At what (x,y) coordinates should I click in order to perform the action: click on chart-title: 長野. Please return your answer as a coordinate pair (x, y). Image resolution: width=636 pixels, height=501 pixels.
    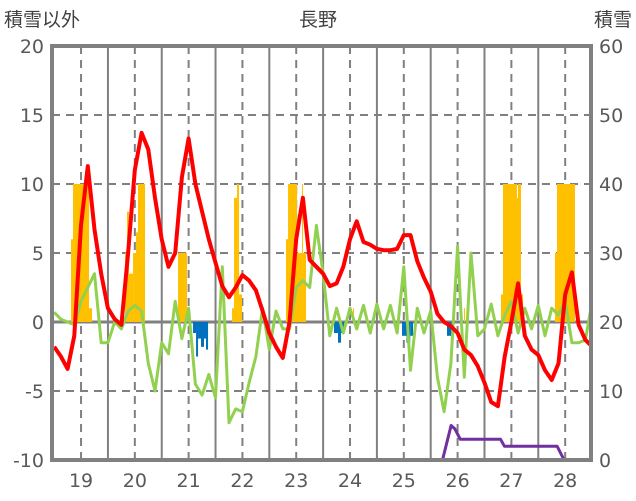
    Looking at the image, I should click on (318, 20).